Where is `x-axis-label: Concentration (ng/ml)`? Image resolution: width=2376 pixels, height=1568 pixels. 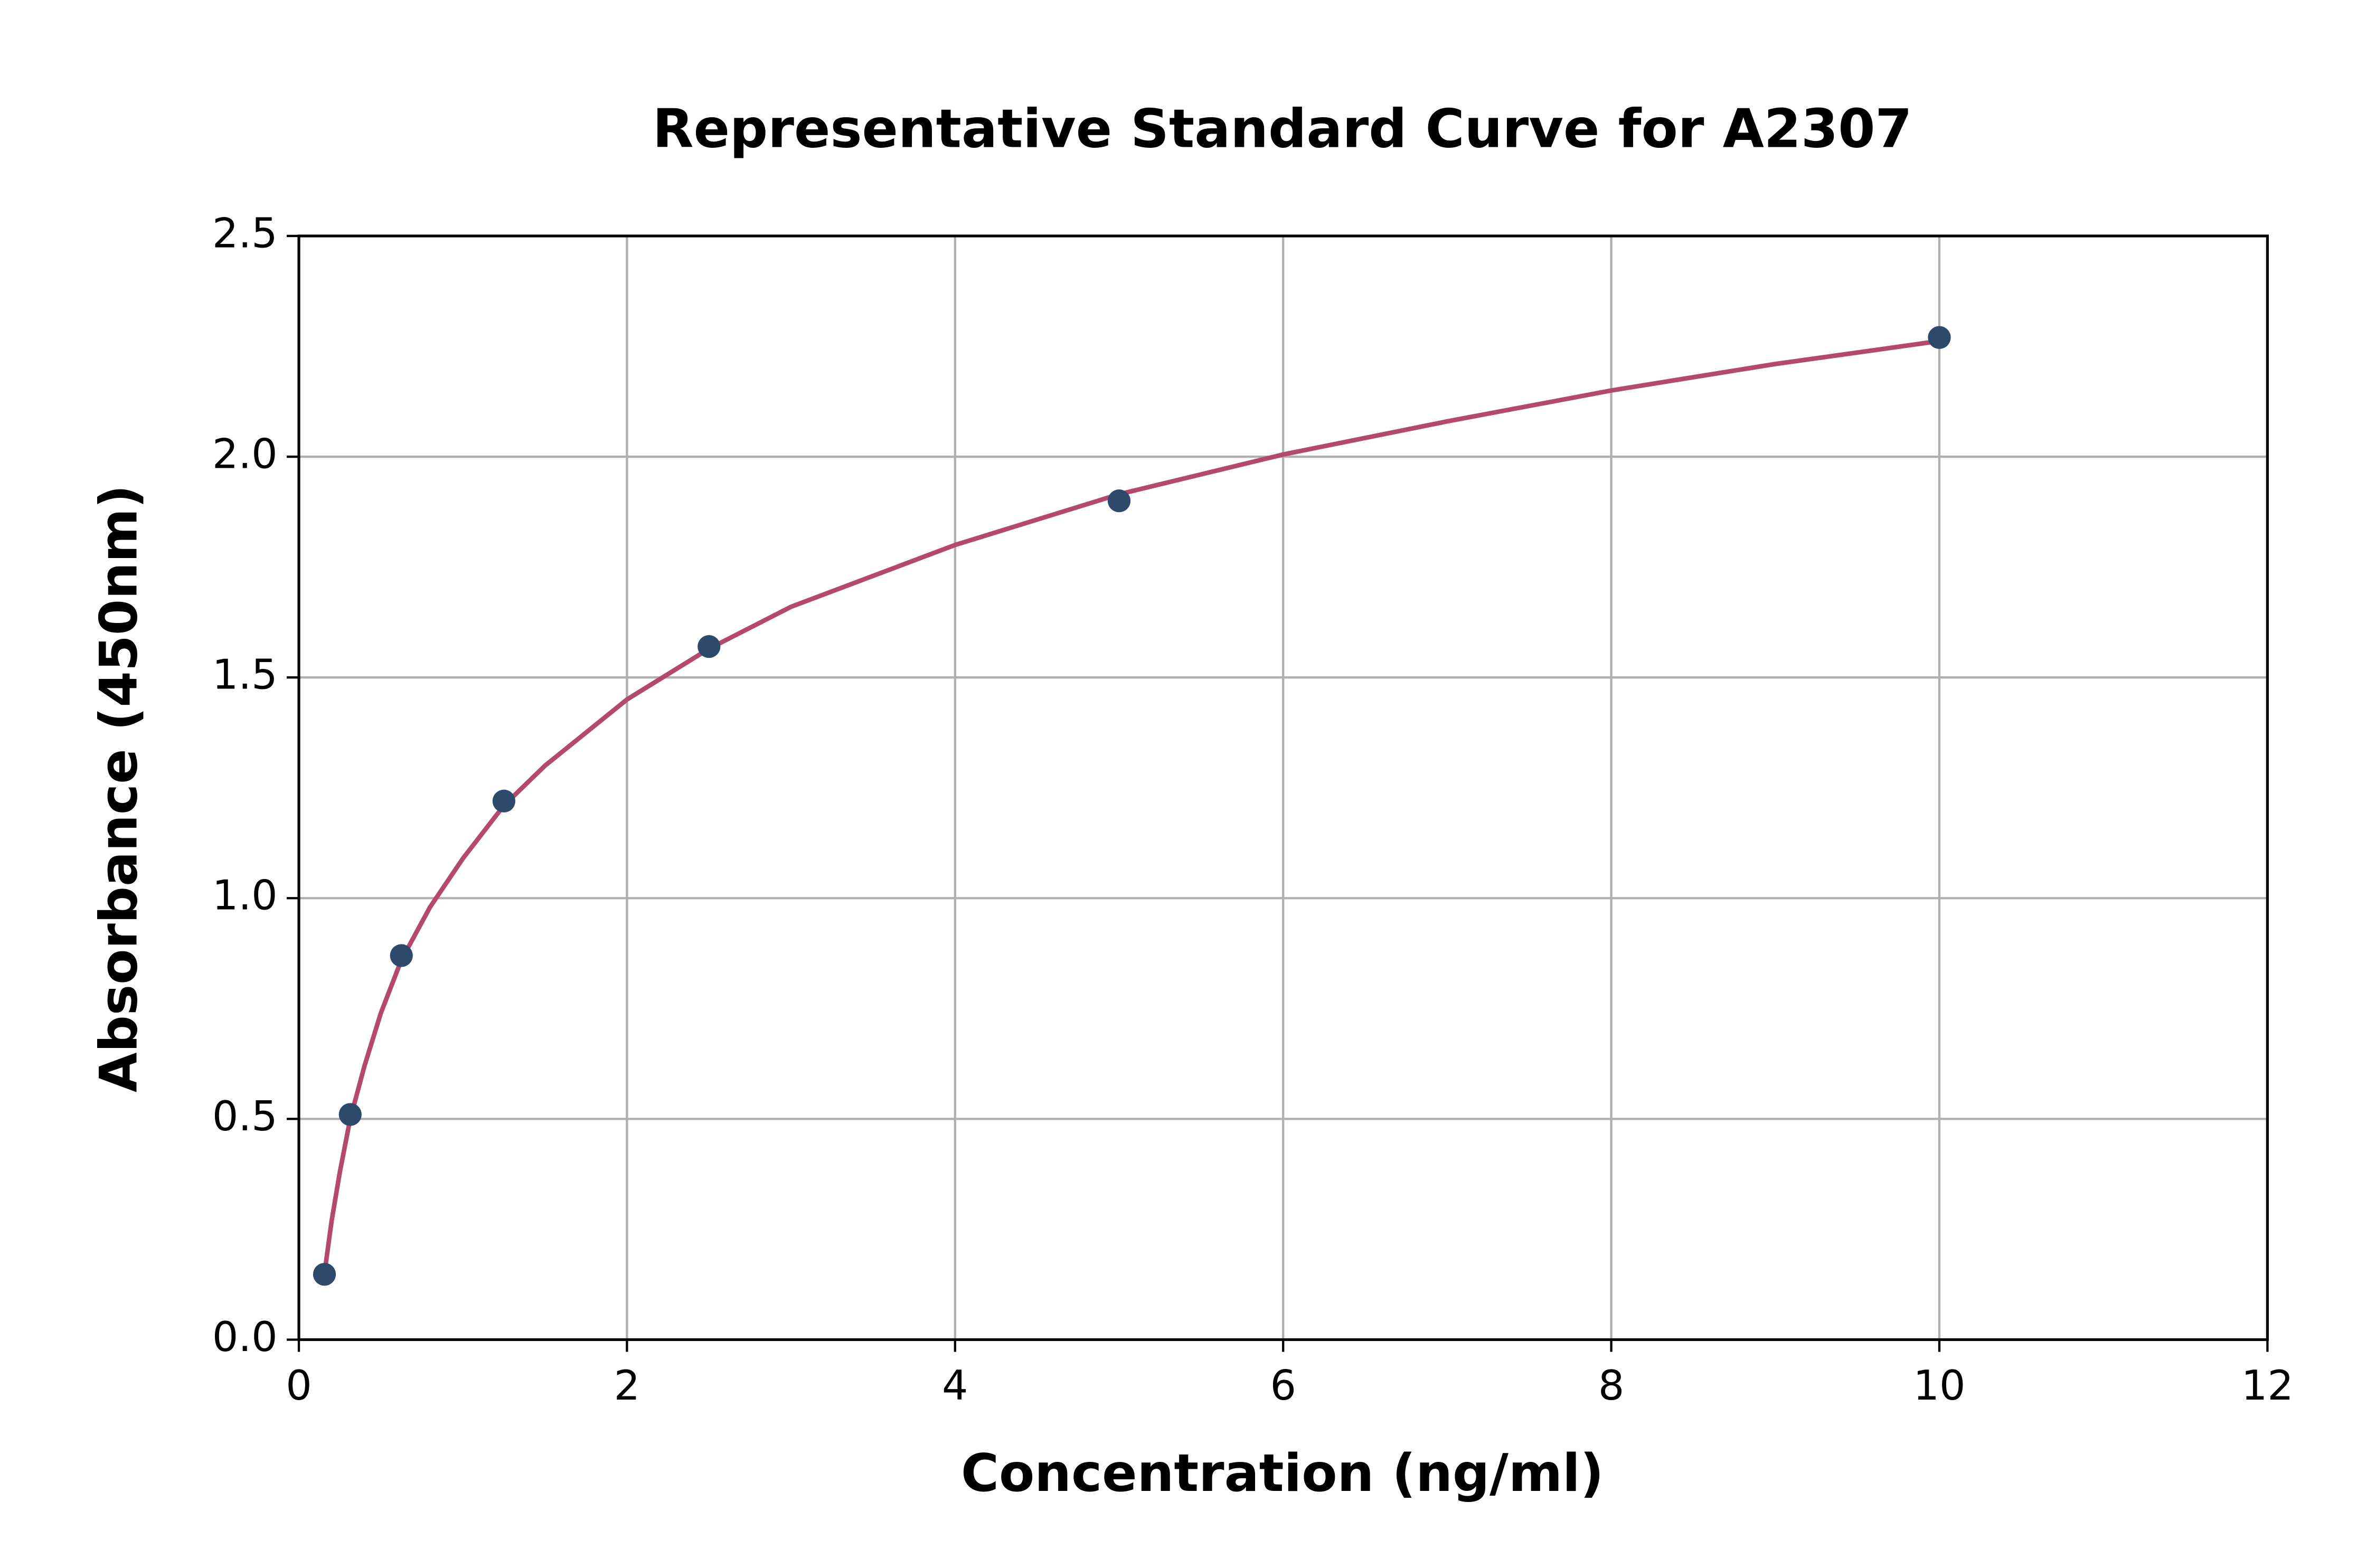 x-axis-label: Concentration (ng/ml) is located at coordinates (1283, 1473).